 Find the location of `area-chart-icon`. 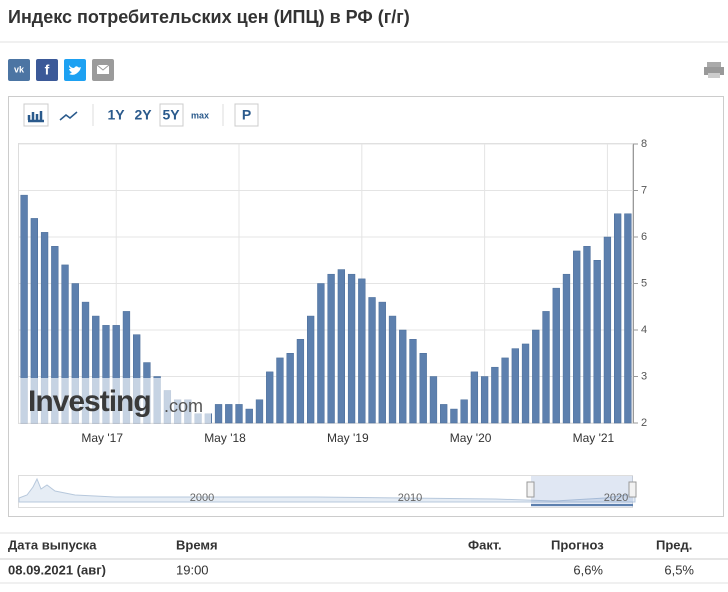

area-chart-icon is located at coordinates (68, 116).